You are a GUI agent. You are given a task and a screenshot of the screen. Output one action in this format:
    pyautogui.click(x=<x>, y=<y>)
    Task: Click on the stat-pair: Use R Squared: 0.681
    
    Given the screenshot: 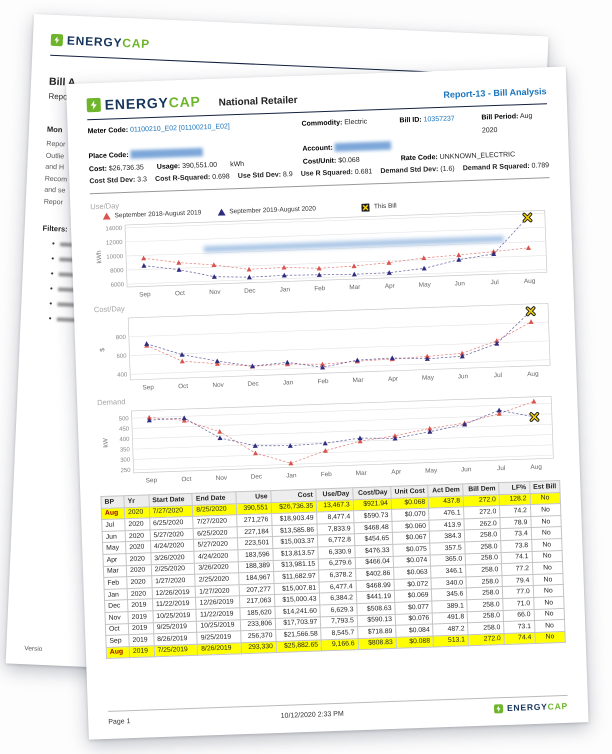 What is the action you would take?
    pyautogui.click(x=336, y=173)
    